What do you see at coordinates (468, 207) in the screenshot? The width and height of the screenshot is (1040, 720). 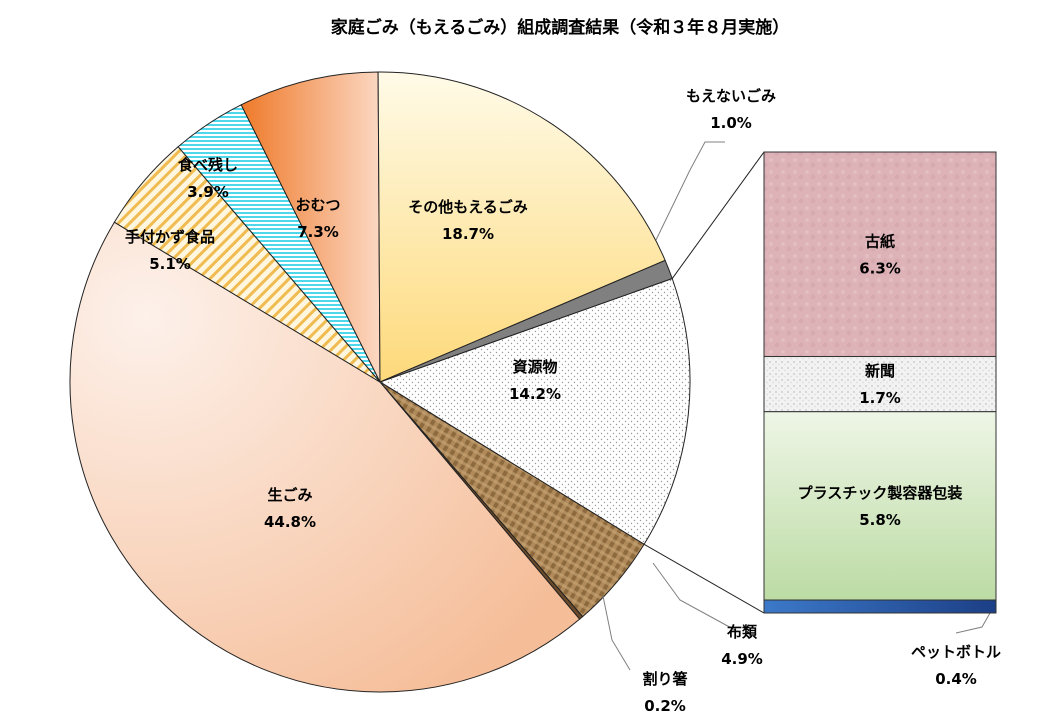 I see `slice-8-name-label: その他もえるごみ` at bounding box center [468, 207].